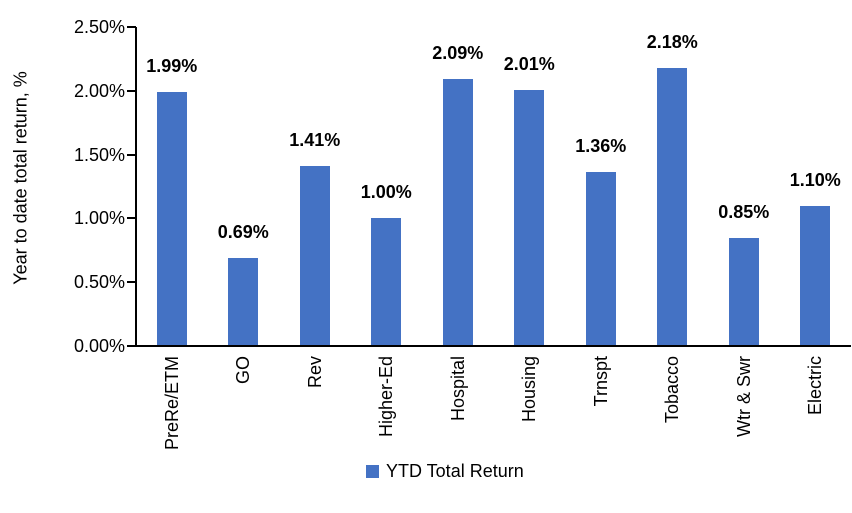 This screenshot has height=513, width=852. What do you see at coordinates (672, 390) in the screenshot?
I see `x-axis-category-label: Tobacco` at bounding box center [672, 390].